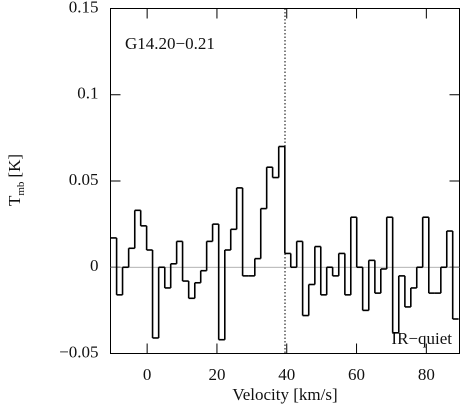 The width and height of the screenshot is (460, 408). I want to click on x-tick-label: 0, so click(147, 374).